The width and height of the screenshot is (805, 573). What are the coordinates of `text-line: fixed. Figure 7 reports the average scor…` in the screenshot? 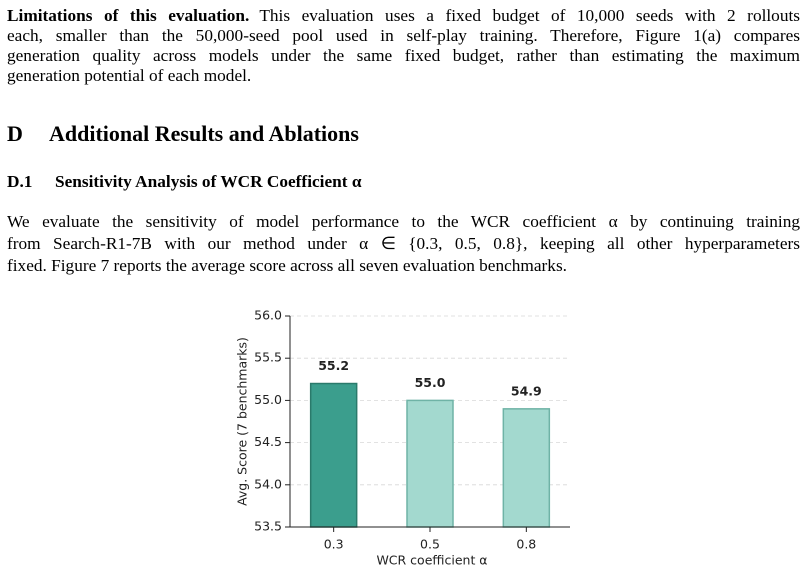 It's located at (287, 265).